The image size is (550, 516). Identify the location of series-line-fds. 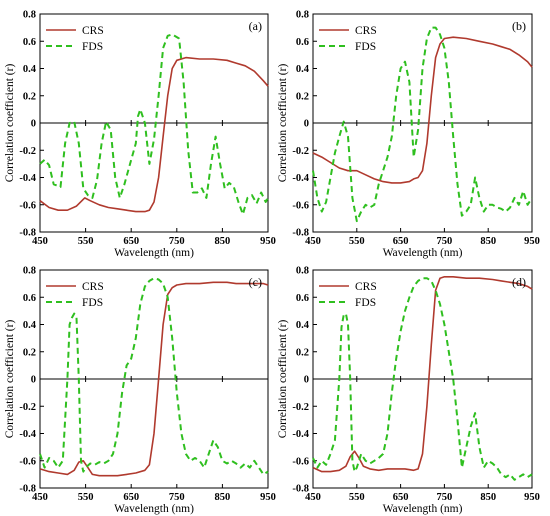
(154, 124).